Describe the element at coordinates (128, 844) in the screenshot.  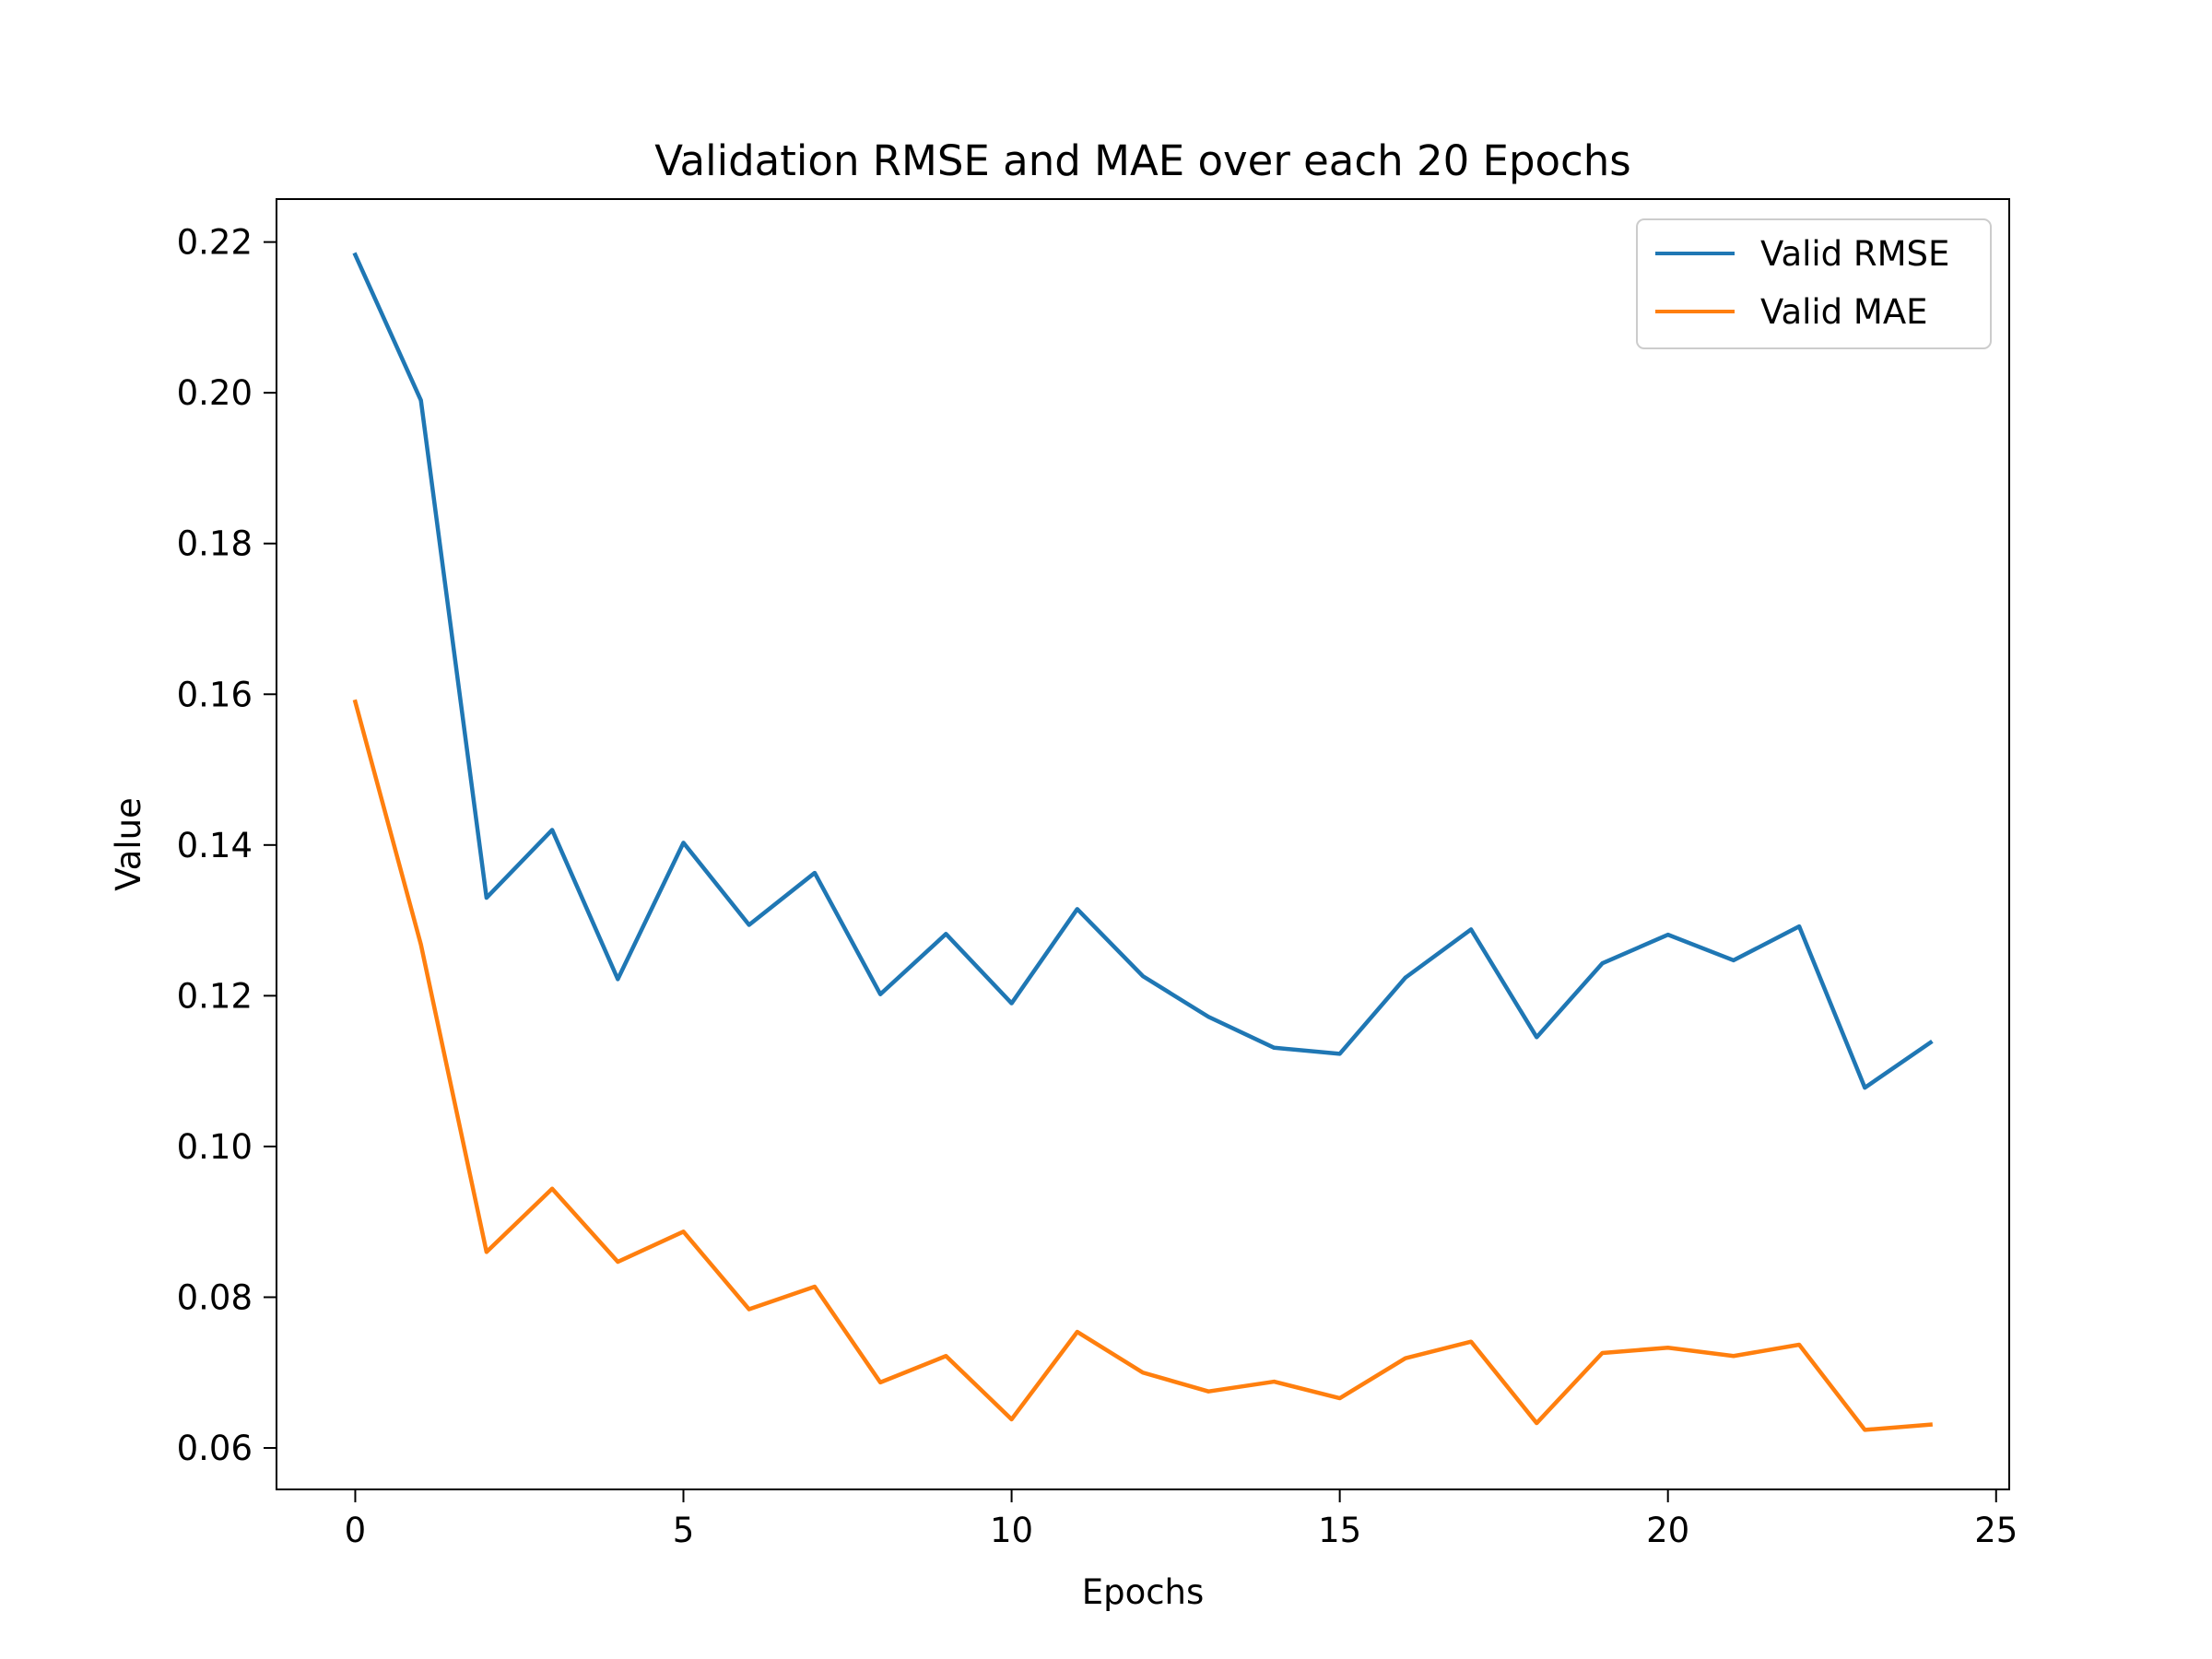
I see `y-axis-label: Value` at that location.